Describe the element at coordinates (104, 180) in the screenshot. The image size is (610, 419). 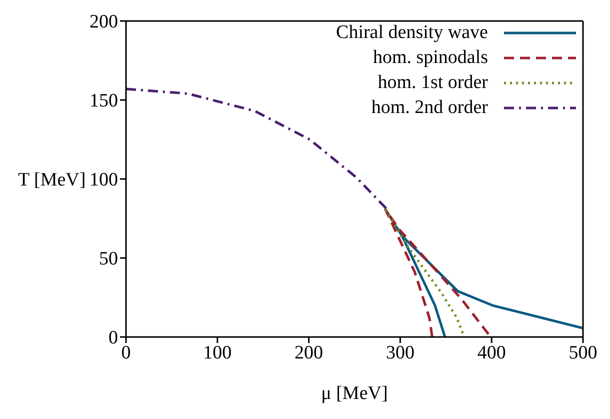
I see `y-tick-label: 100` at that location.